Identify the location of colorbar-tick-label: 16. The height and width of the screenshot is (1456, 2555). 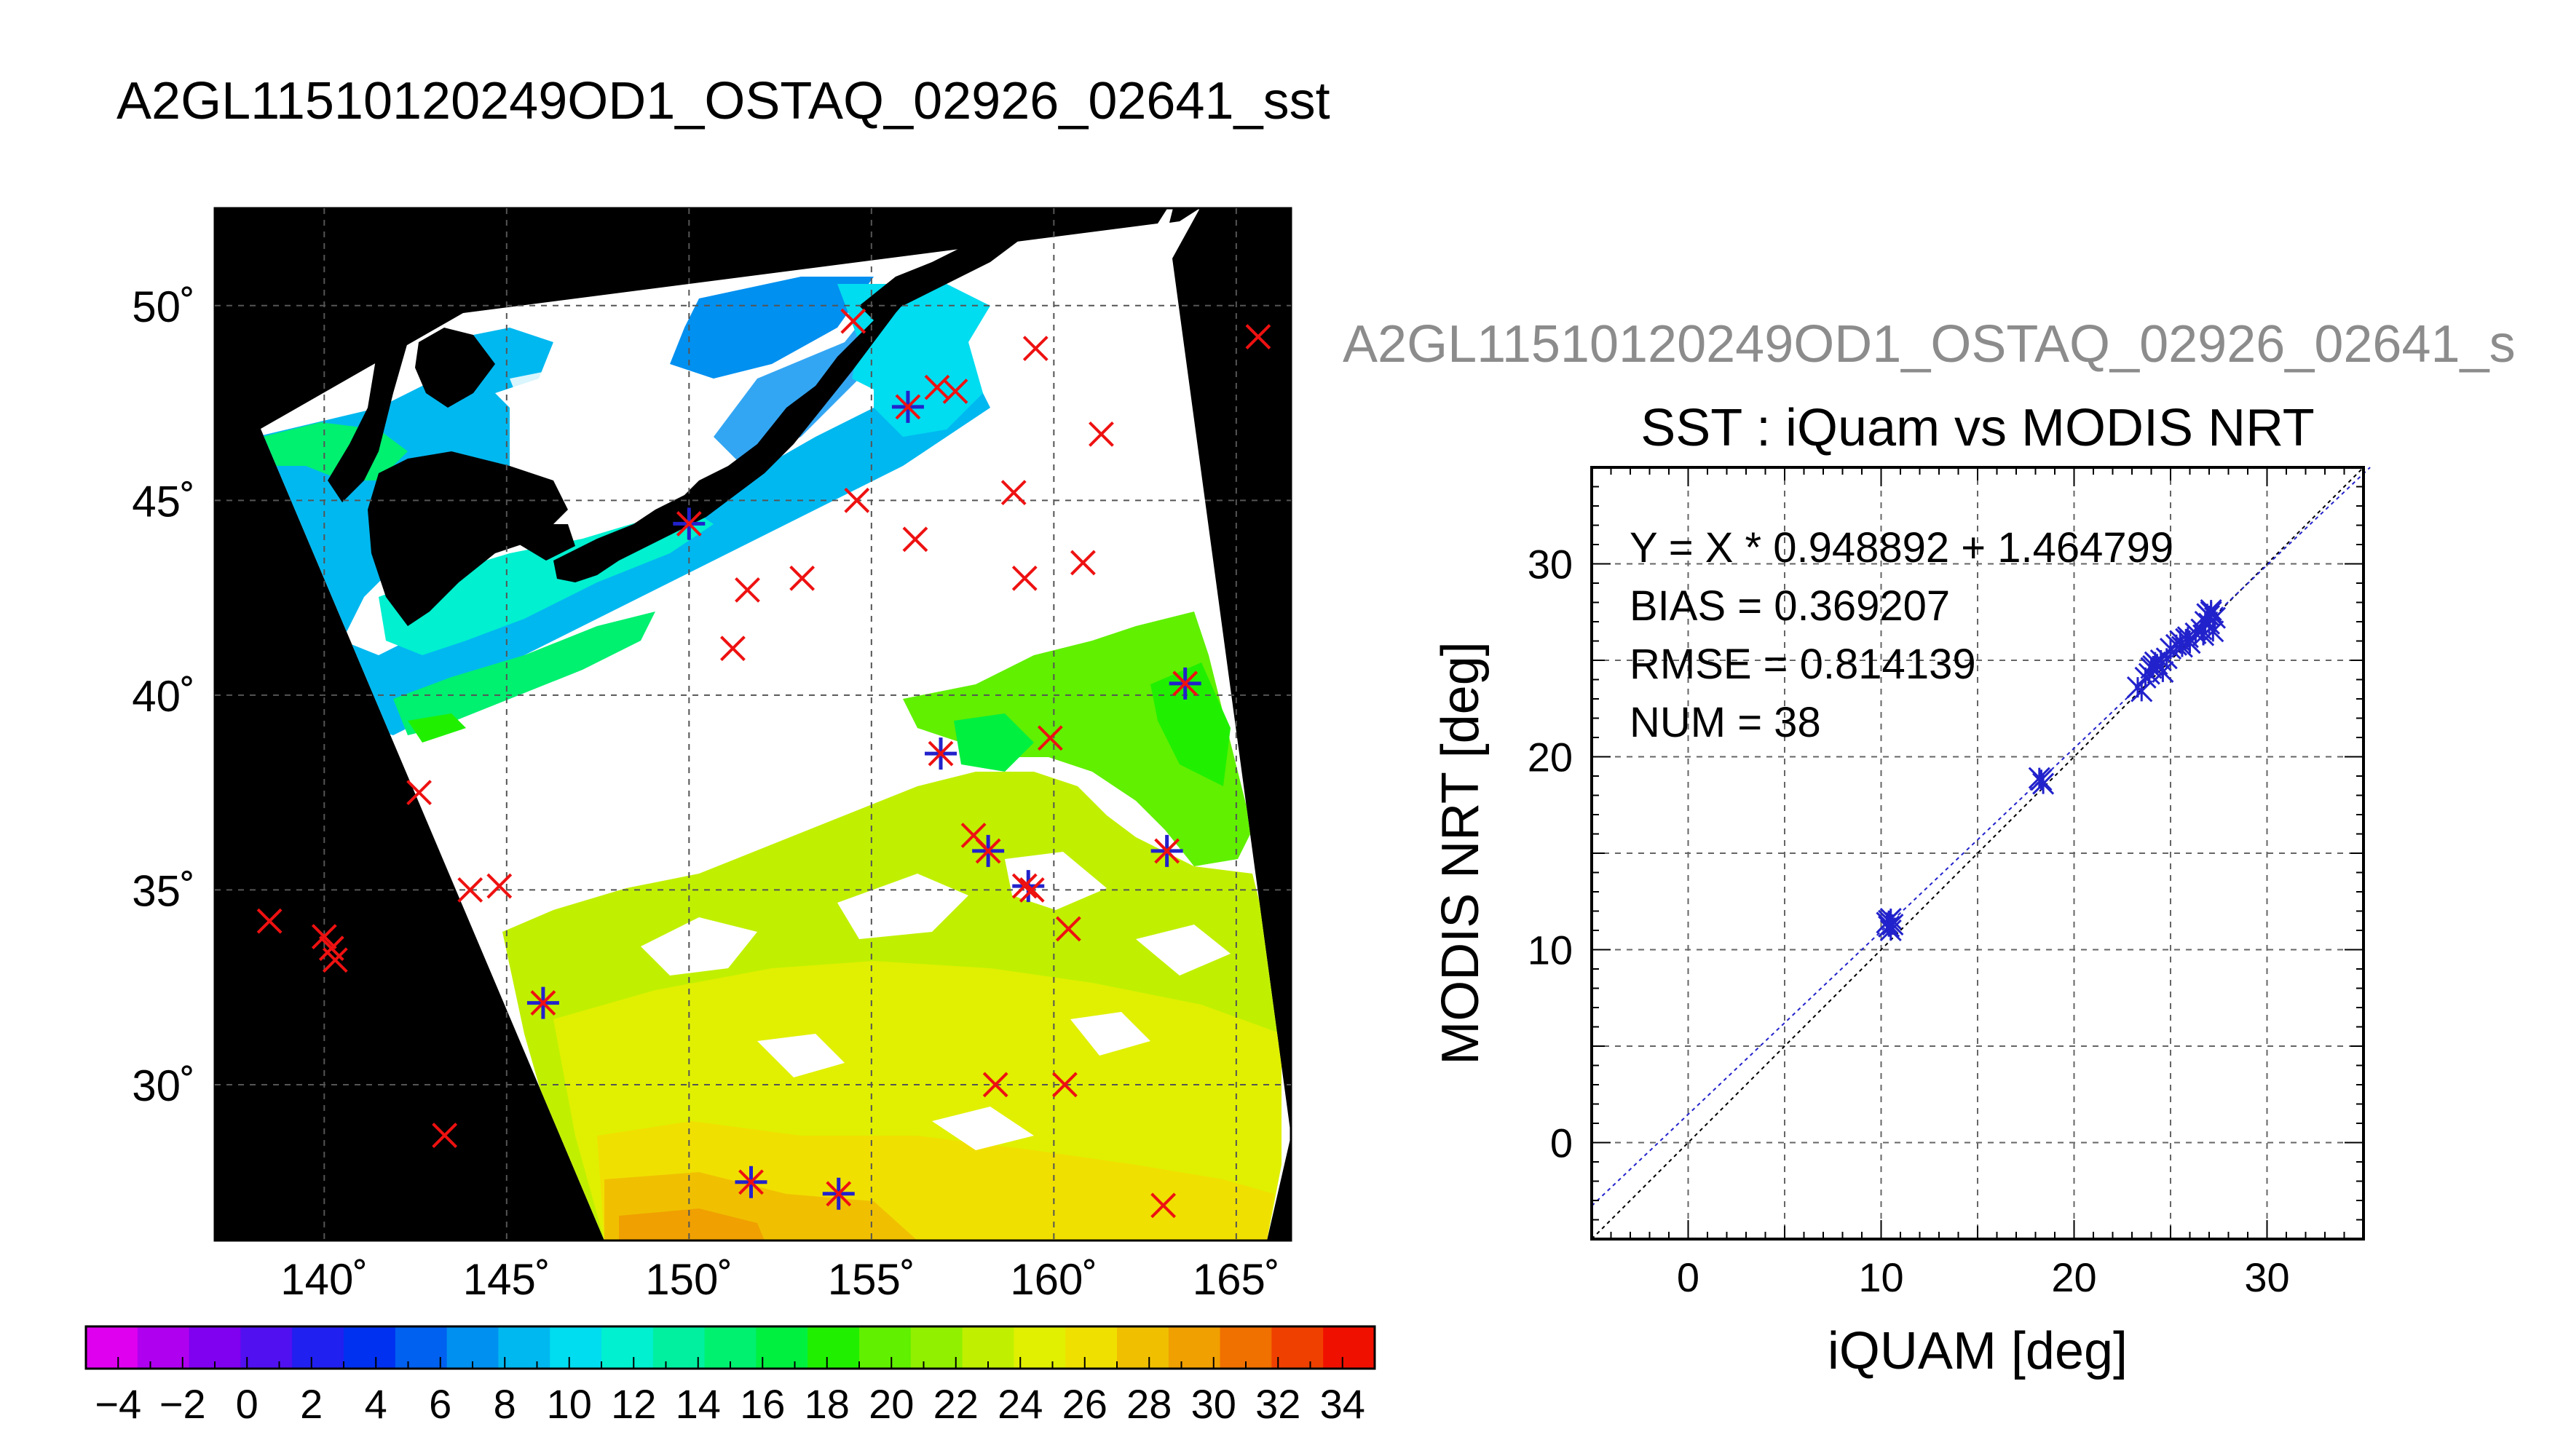
(762, 1404).